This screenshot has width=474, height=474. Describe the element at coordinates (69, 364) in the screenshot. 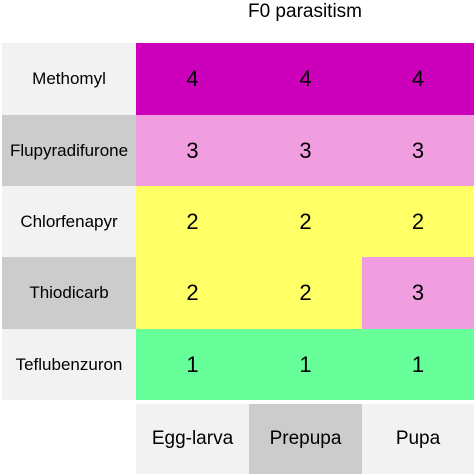

I see `row-label-teflubenzuron: Teflubenzuron` at that location.